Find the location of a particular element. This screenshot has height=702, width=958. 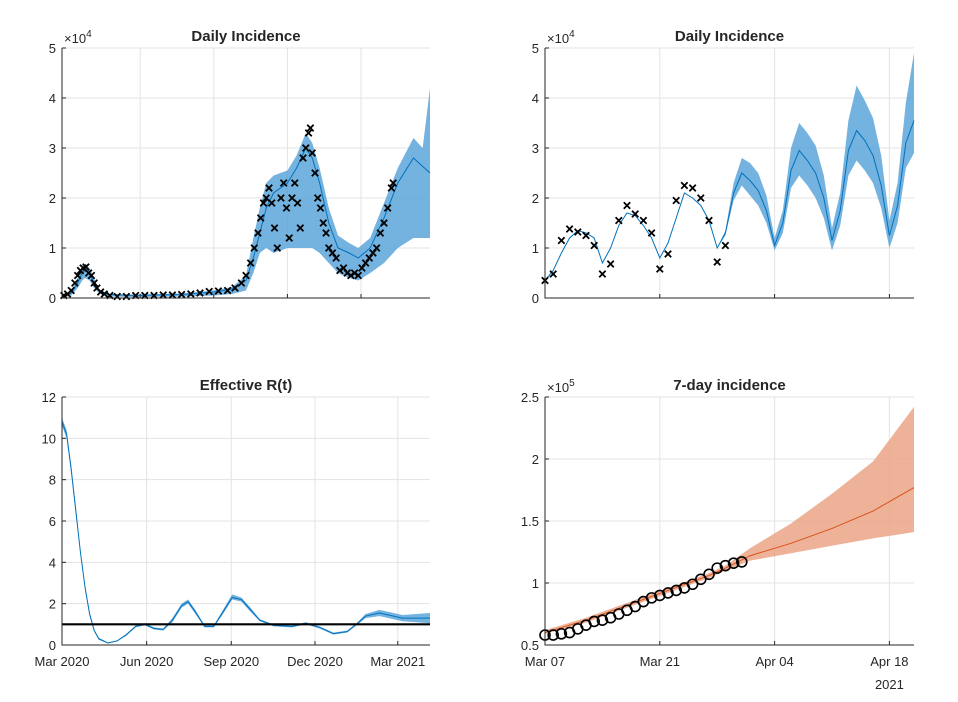

y-tick-label: 5 is located at coordinates (535, 48).